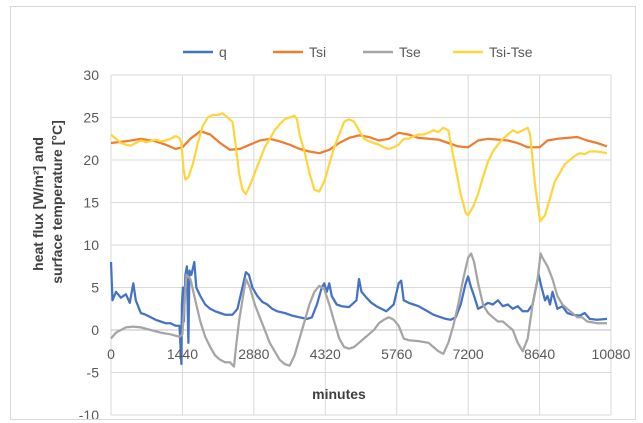  What do you see at coordinates (369, 354) in the screenshot?
I see `x-axis-ticks: 0 1440 2880 4320 5760 7200 8640 10080` at bounding box center [369, 354].